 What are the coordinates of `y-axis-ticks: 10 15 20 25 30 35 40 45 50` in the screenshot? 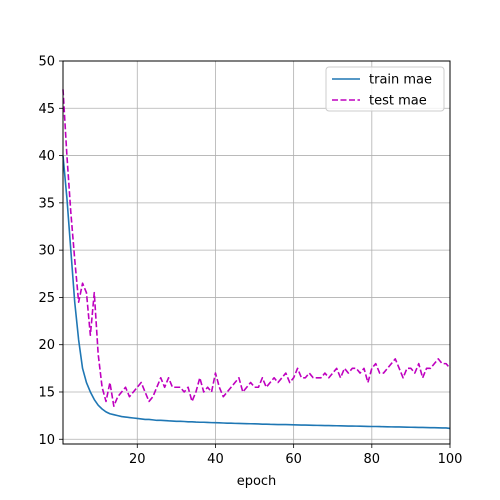 It's located at (50, 251).